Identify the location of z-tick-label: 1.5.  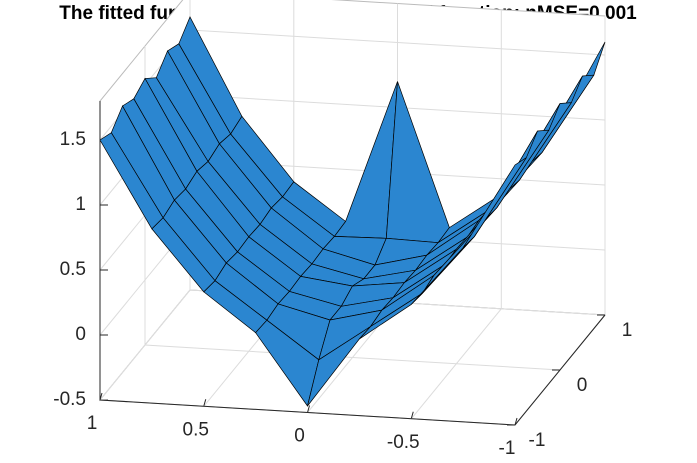
(73, 139).